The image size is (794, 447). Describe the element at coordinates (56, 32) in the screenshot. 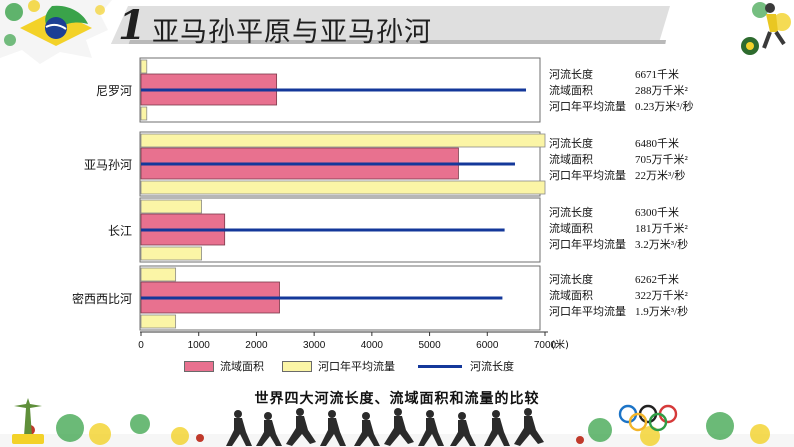

I see `brazil-flag-icon` at that location.